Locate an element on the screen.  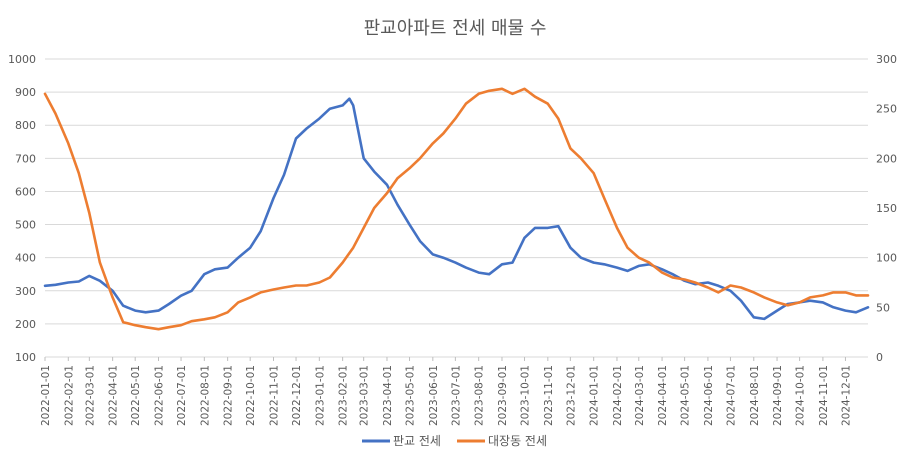
x-tick-label: 2024-02-01 is located at coordinates (618, 395).